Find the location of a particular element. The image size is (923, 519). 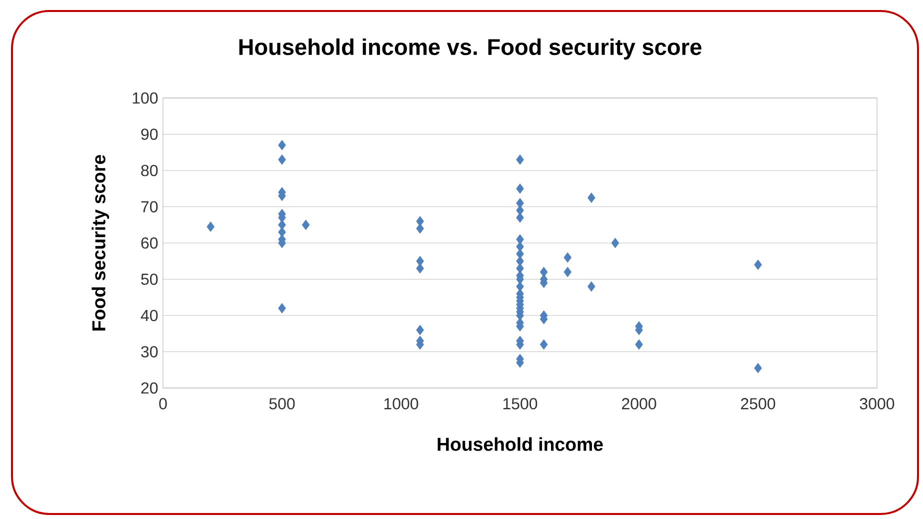

y-tick-label: 100 is located at coordinates (145, 98).